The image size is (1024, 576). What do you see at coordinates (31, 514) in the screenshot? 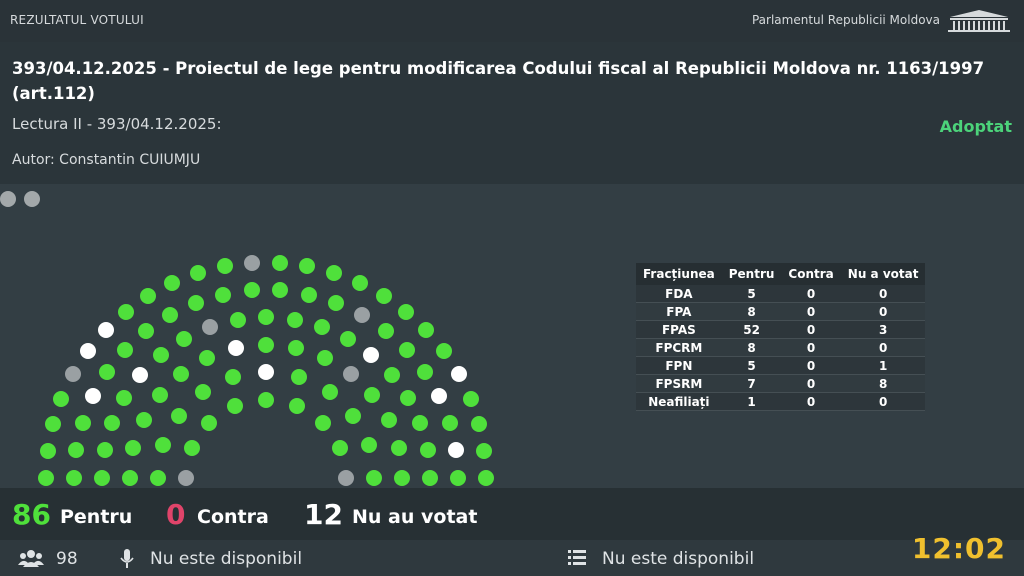
I see `pentru-count: 86` at bounding box center [31, 514].